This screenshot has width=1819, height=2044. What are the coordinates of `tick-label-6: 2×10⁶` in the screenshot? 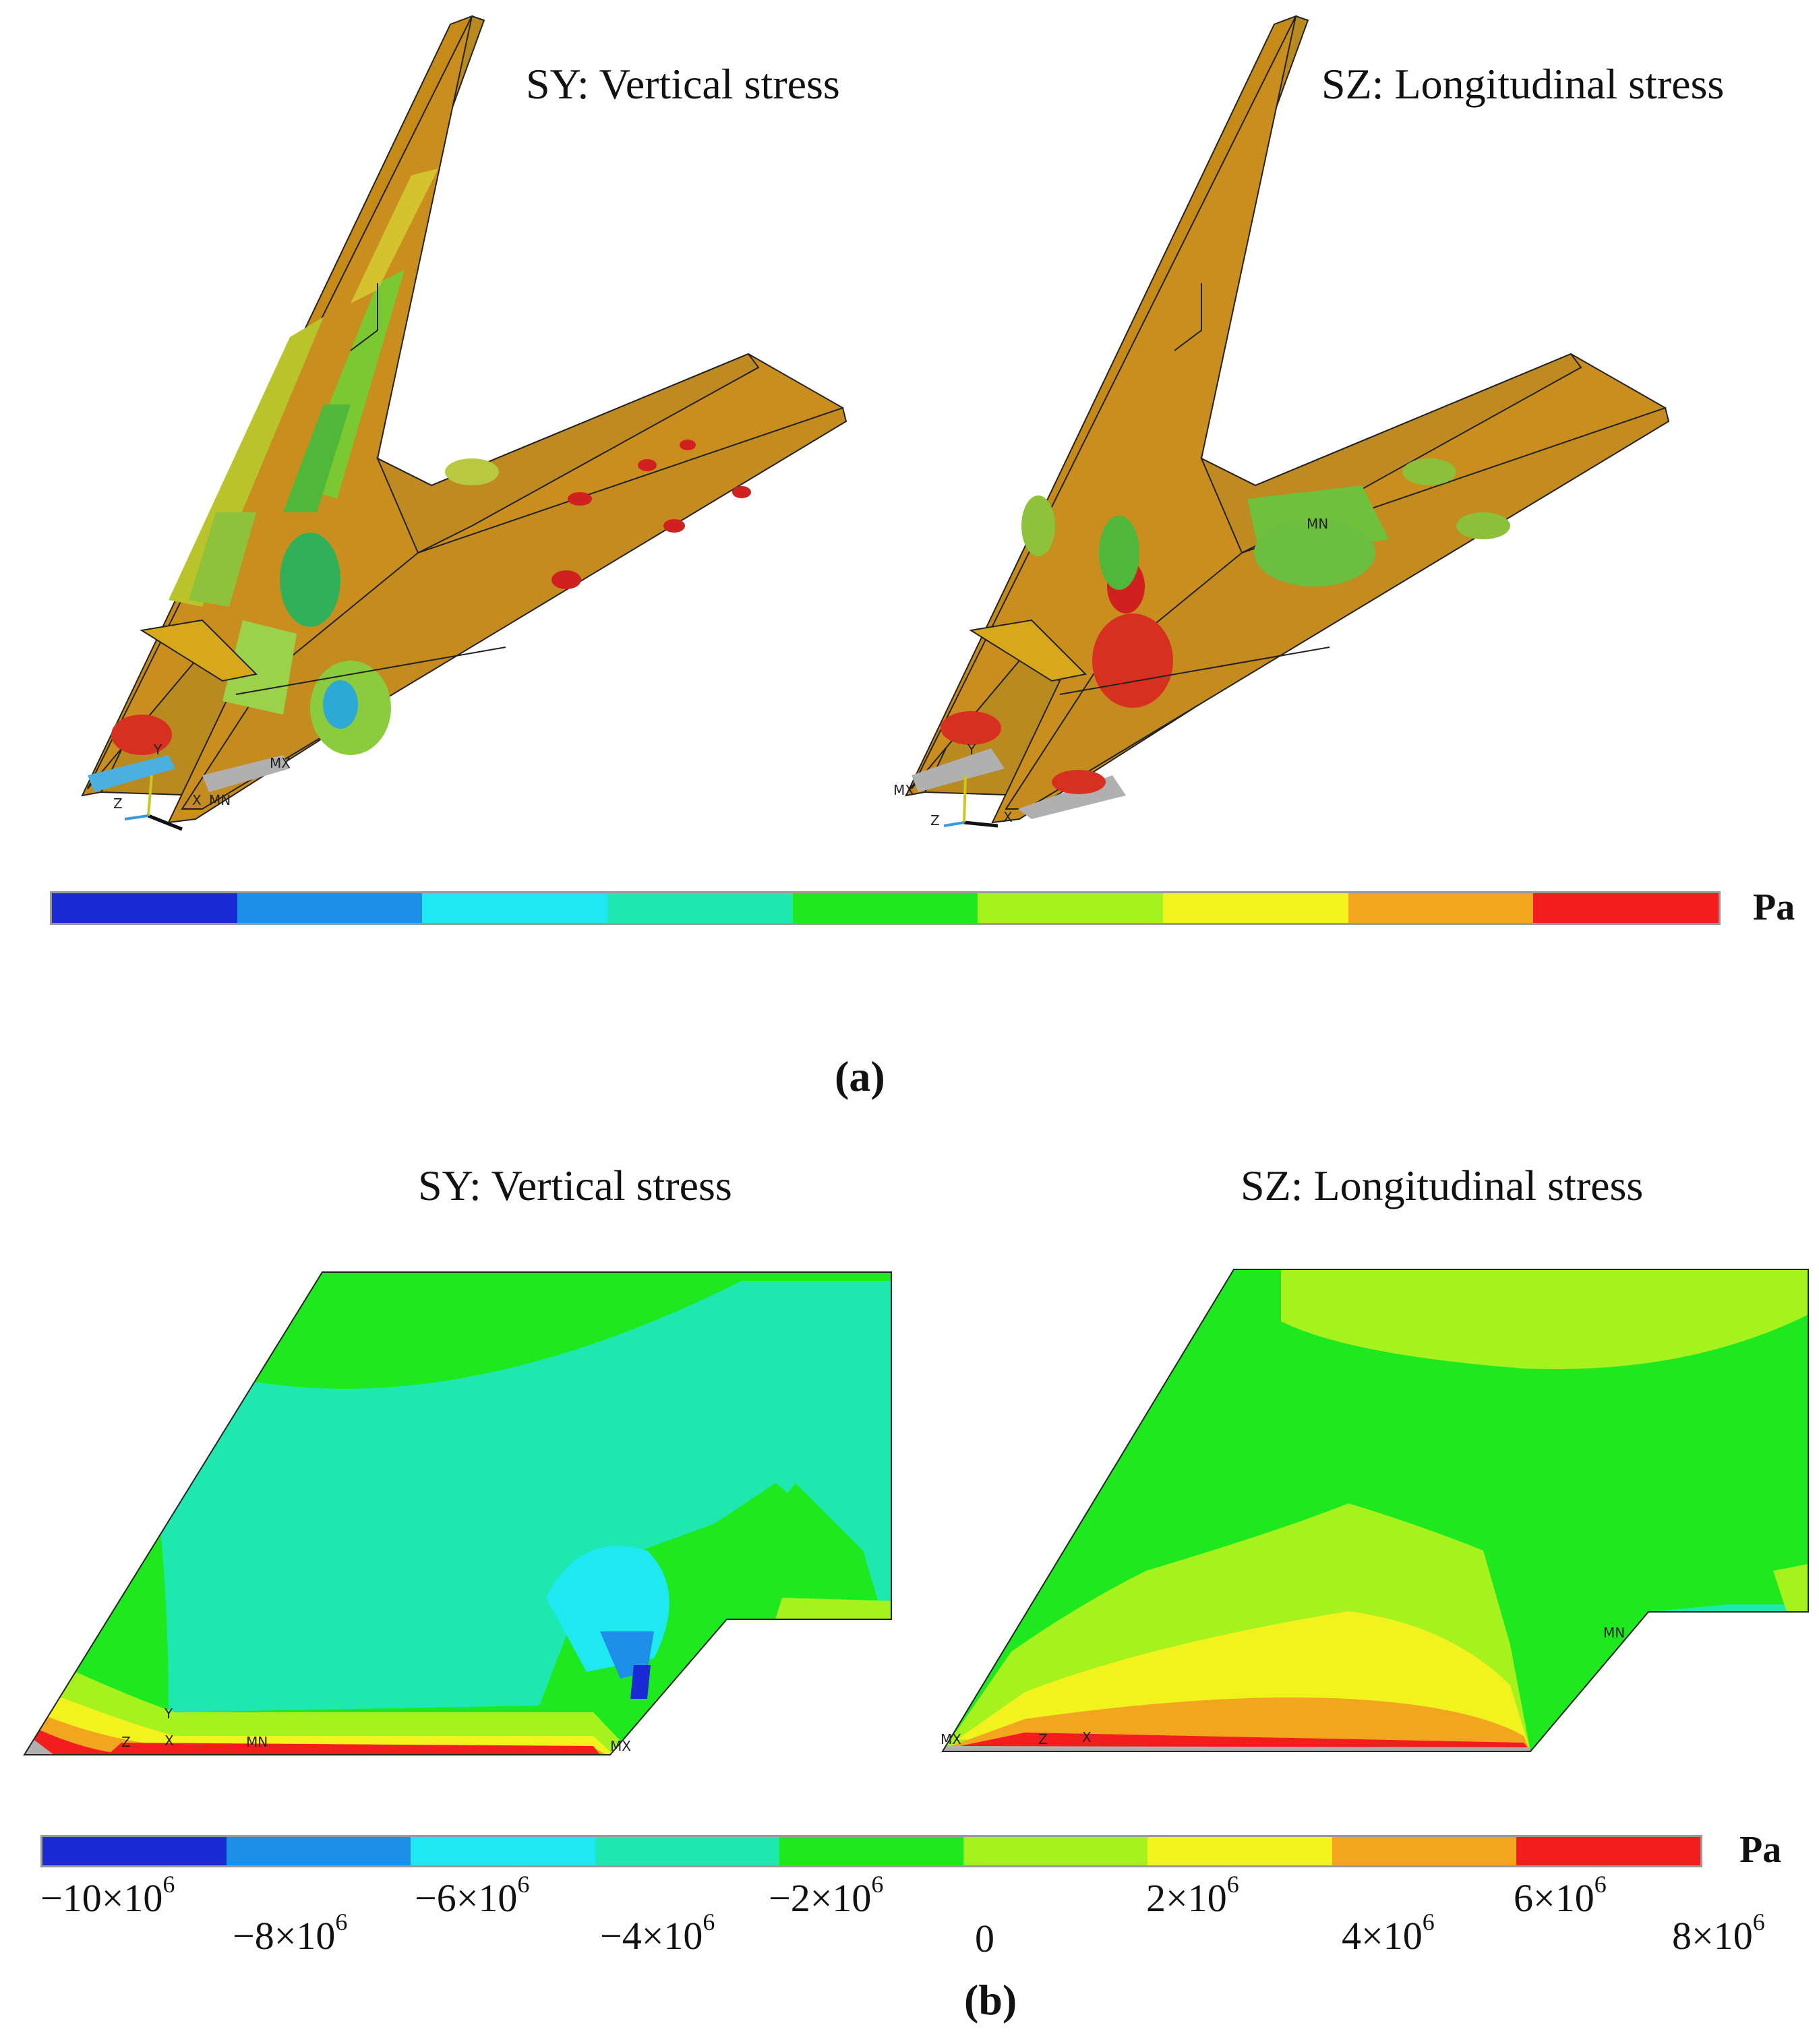 It's located at (1192, 1895).